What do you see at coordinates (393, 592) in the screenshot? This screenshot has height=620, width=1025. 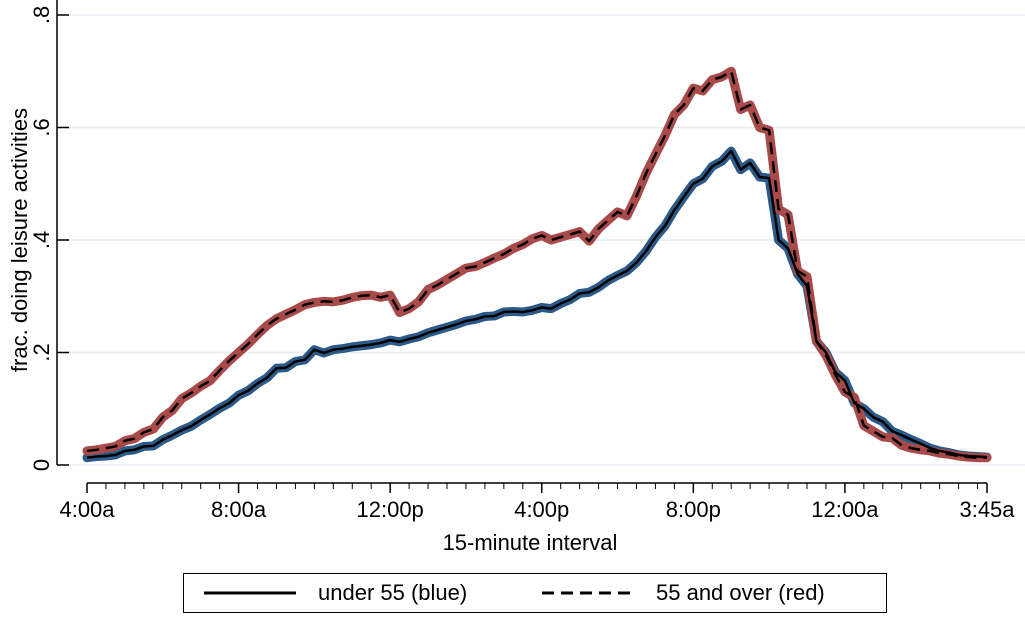 I see `legend-label-under-55: under 55 (blue)` at bounding box center [393, 592].